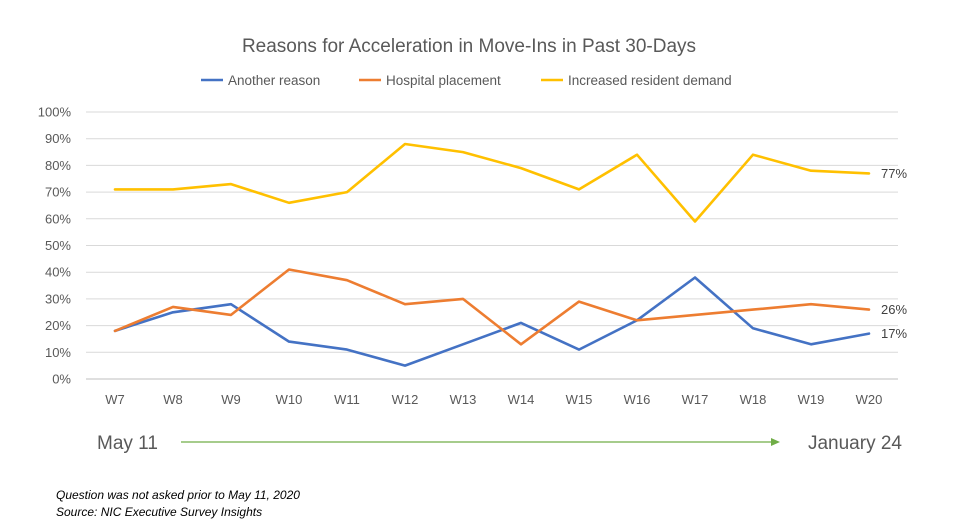 This screenshot has height=532, width=960. What do you see at coordinates (289, 399) in the screenshot?
I see `x-tick-label: W10` at bounding box center [289, 399].